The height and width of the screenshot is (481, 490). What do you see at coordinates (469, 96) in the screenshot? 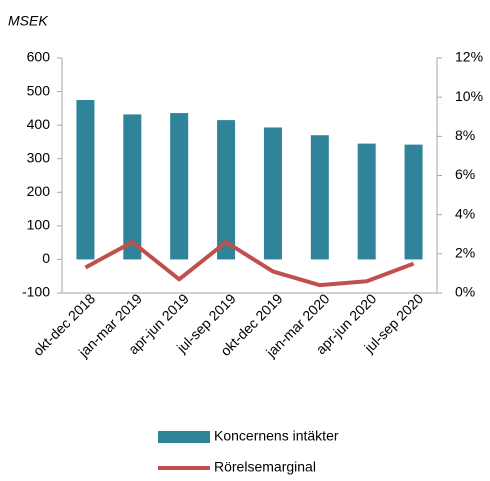
I see `y2-tick-label: 10%` at bounding box center [469, 96].